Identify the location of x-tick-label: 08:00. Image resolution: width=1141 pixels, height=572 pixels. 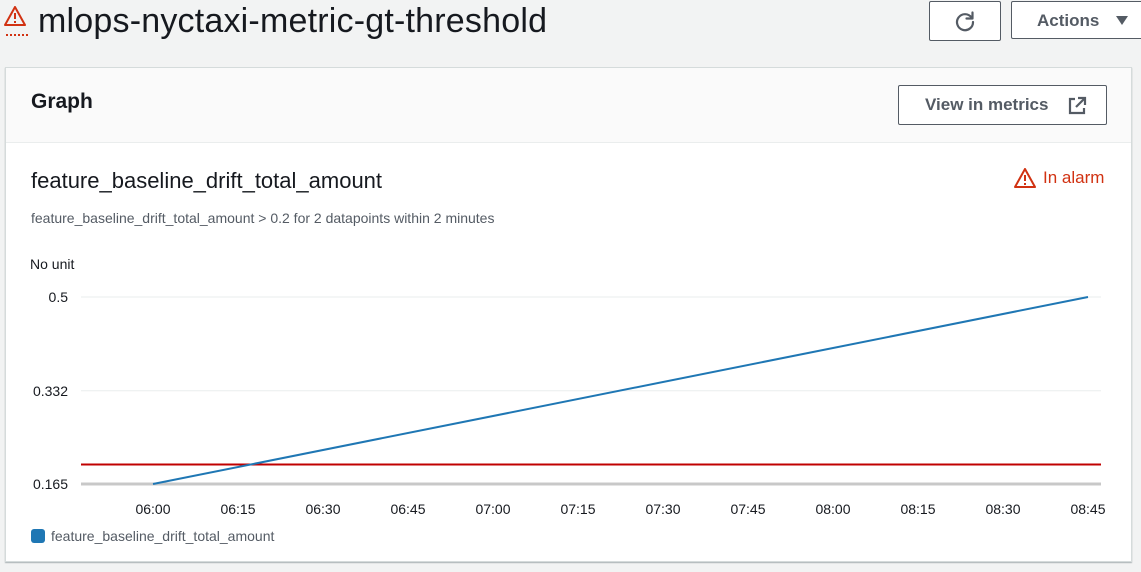
(832, 509).